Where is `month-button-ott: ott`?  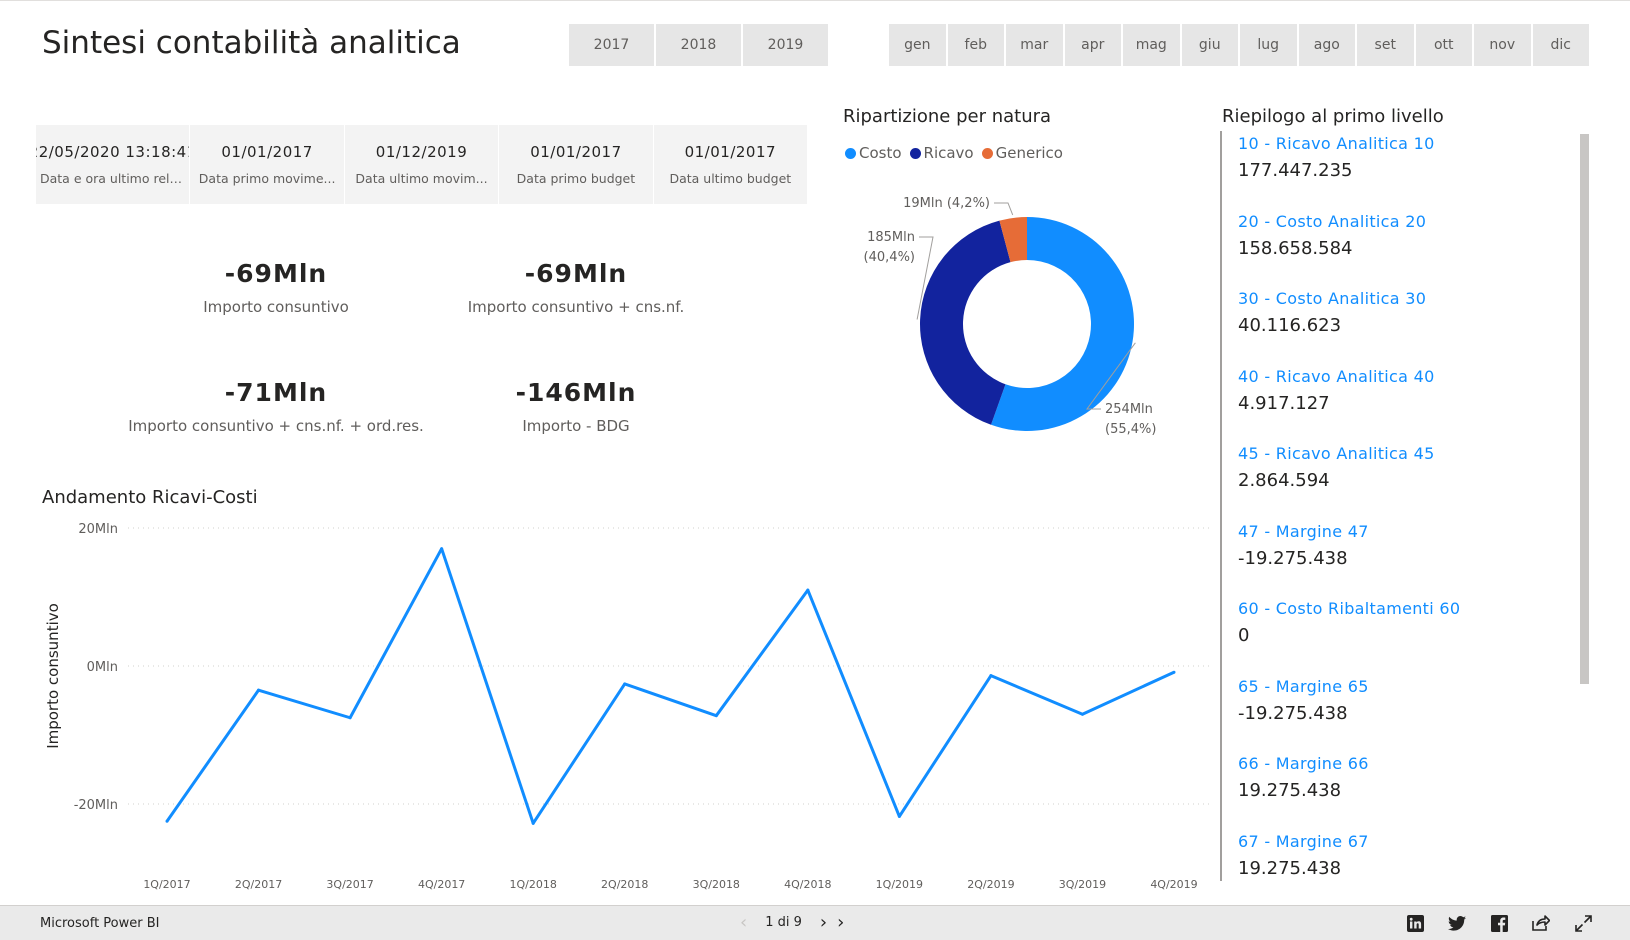
month-button-ott: ott is located at coordinates (1443, 45).